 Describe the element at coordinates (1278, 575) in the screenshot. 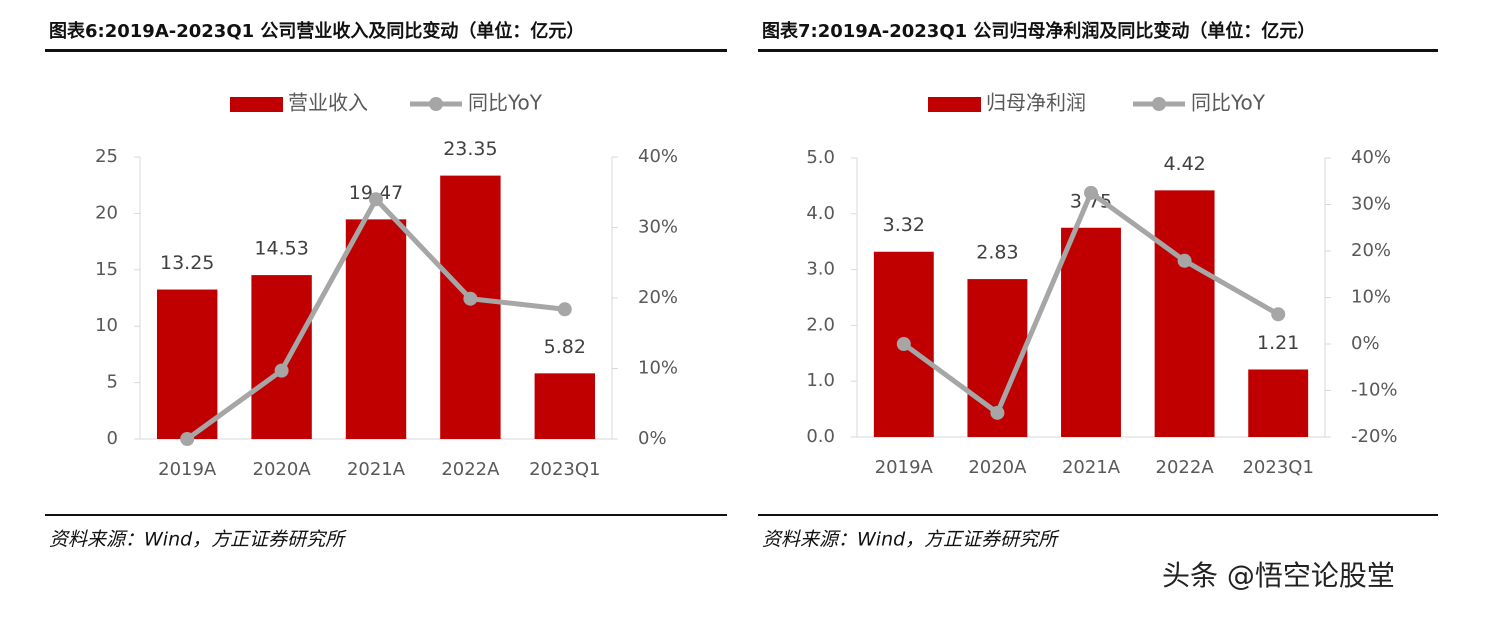

I see `watermark: 头条 @悟空论股堂` at that location.